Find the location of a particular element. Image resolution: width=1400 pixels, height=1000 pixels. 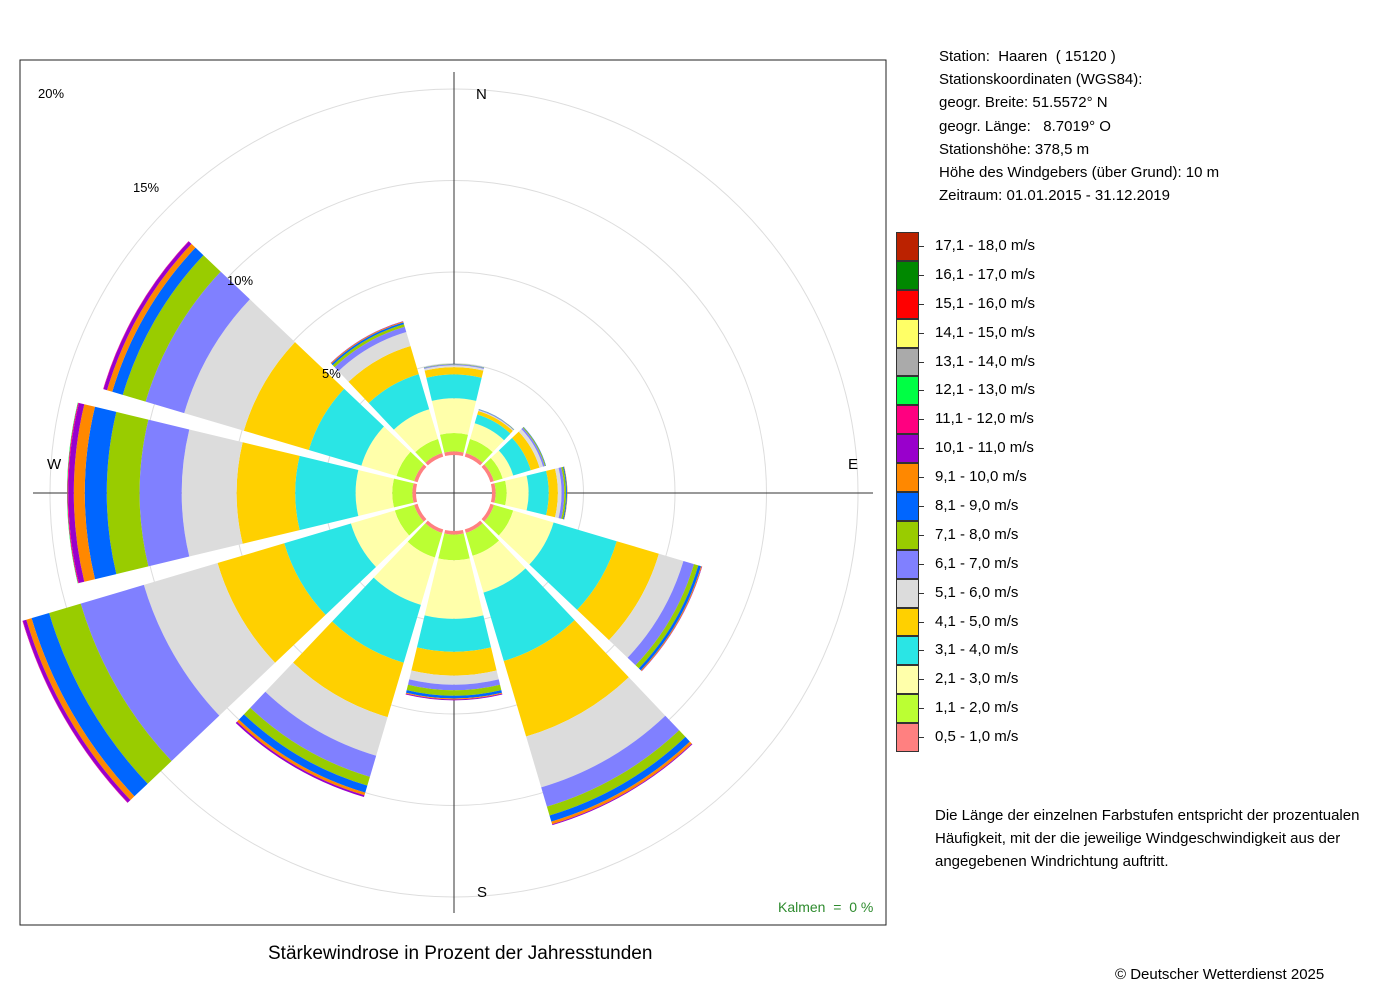

station-latitude: geogr. Breite: 51.5572° N is located at coordinates (1023, 103).